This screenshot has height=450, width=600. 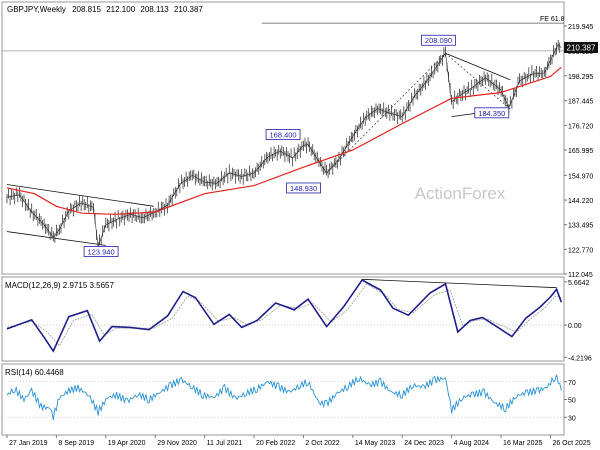 I want to click on x-tick-label: 27 Jan 2019, so click(x=28, y=443).